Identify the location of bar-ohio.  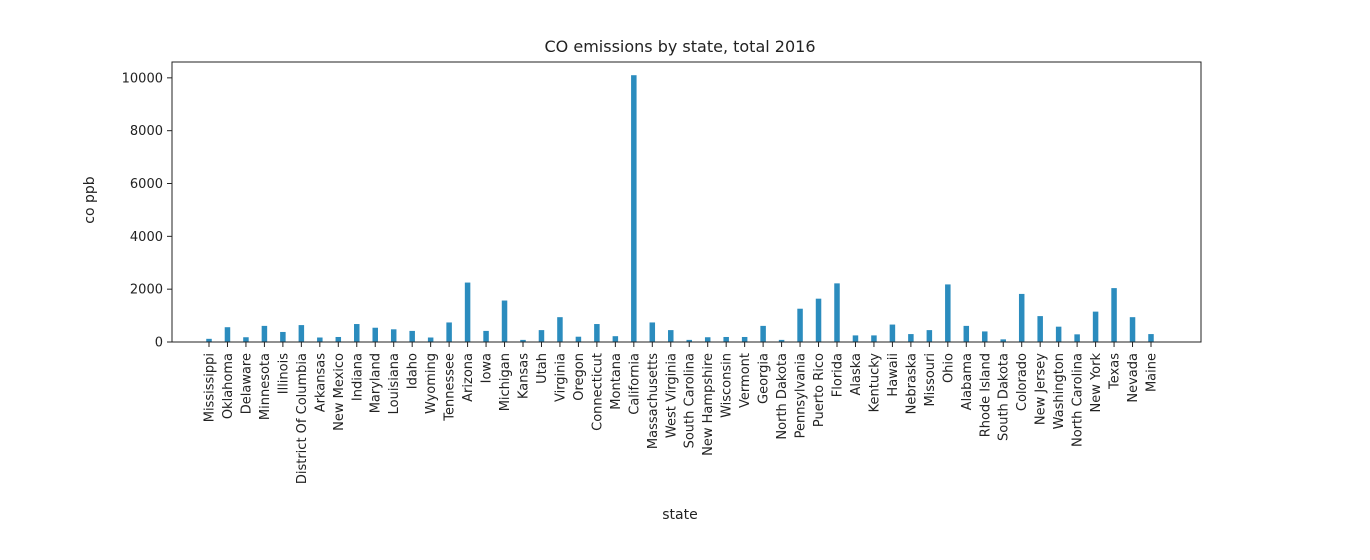
(948, 313).